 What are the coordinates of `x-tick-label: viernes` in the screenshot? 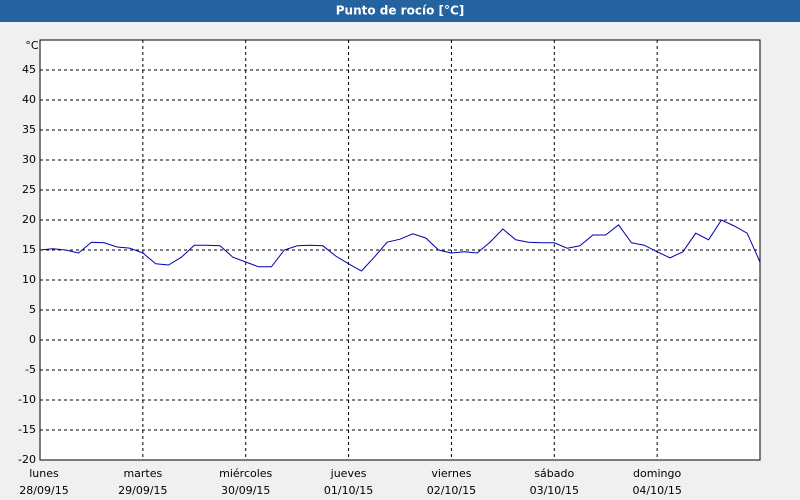 It's located at (451, 473).